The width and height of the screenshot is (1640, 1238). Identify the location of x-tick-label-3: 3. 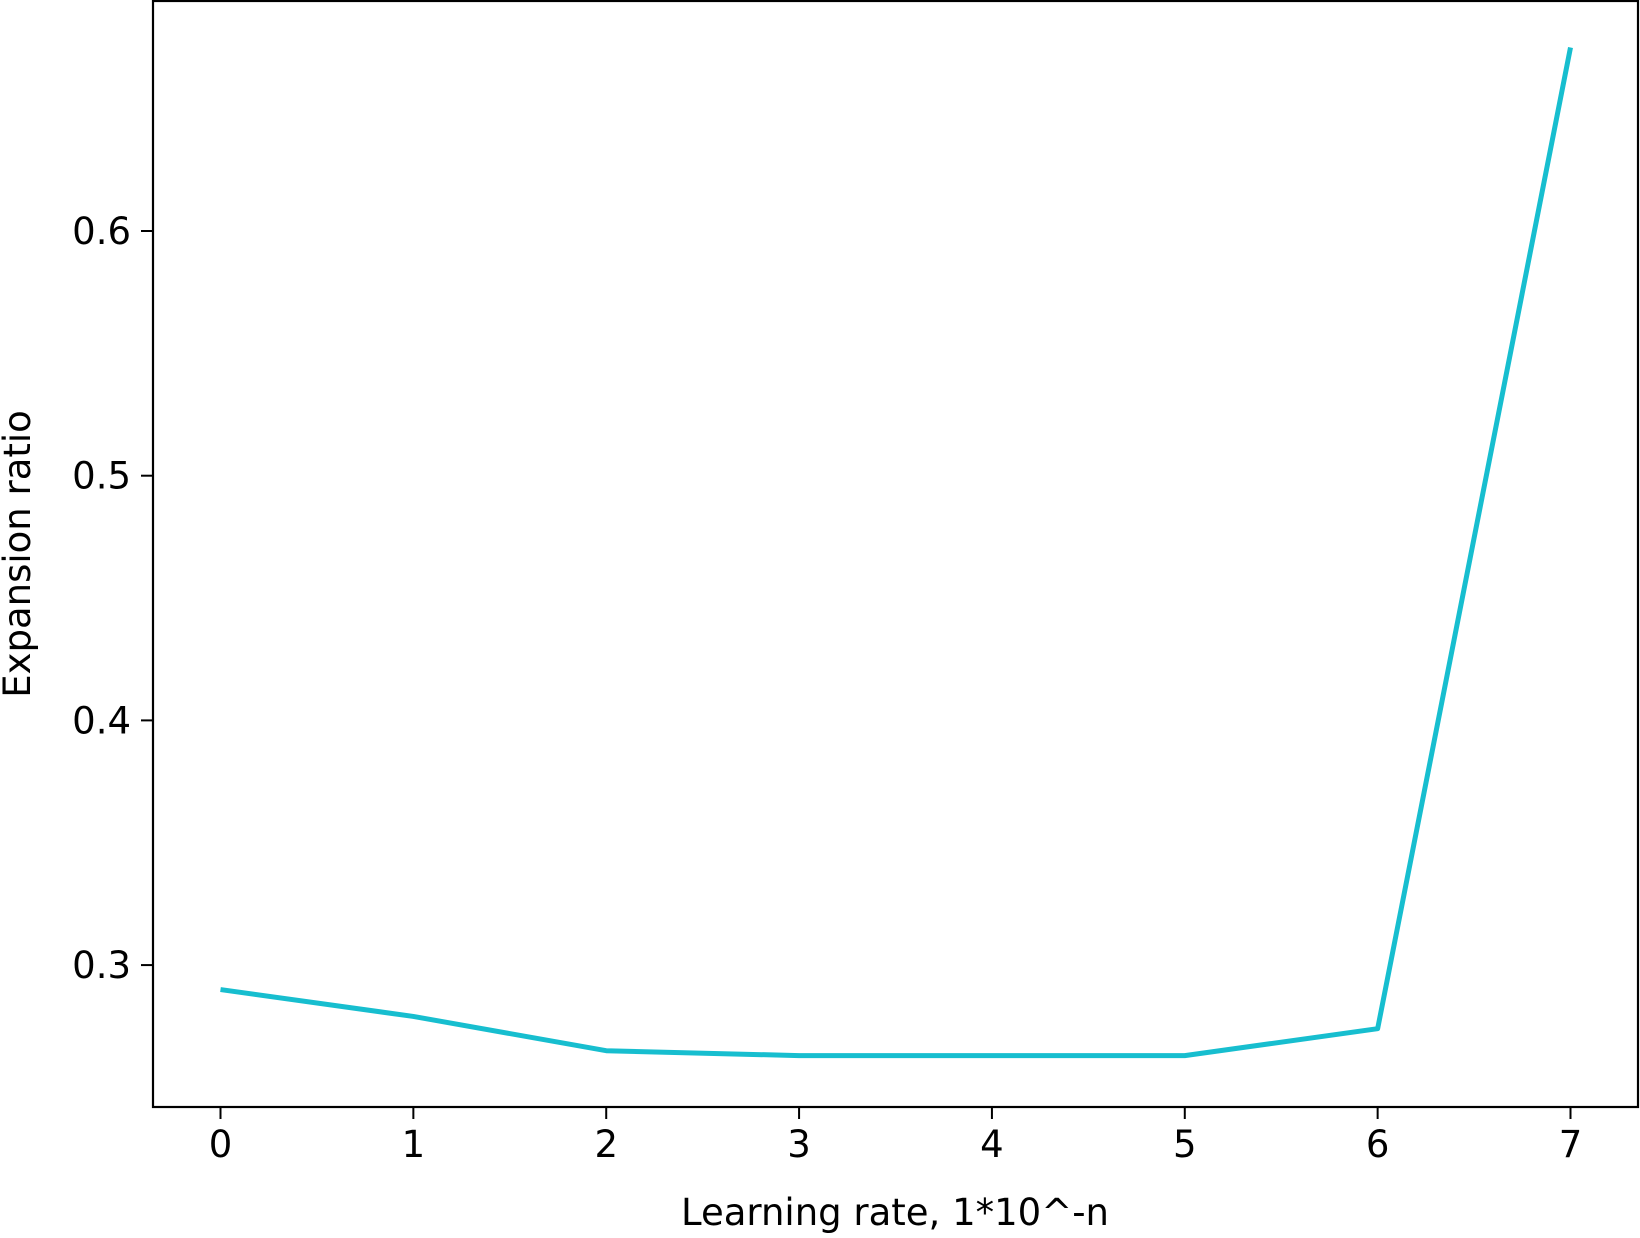
(799, 1144).